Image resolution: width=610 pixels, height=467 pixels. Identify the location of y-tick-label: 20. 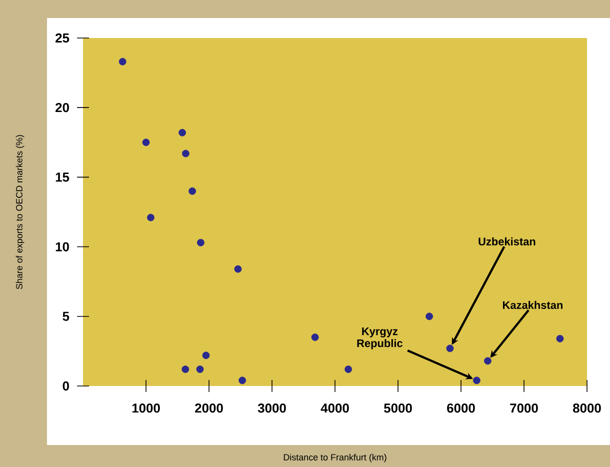
(62, 107).